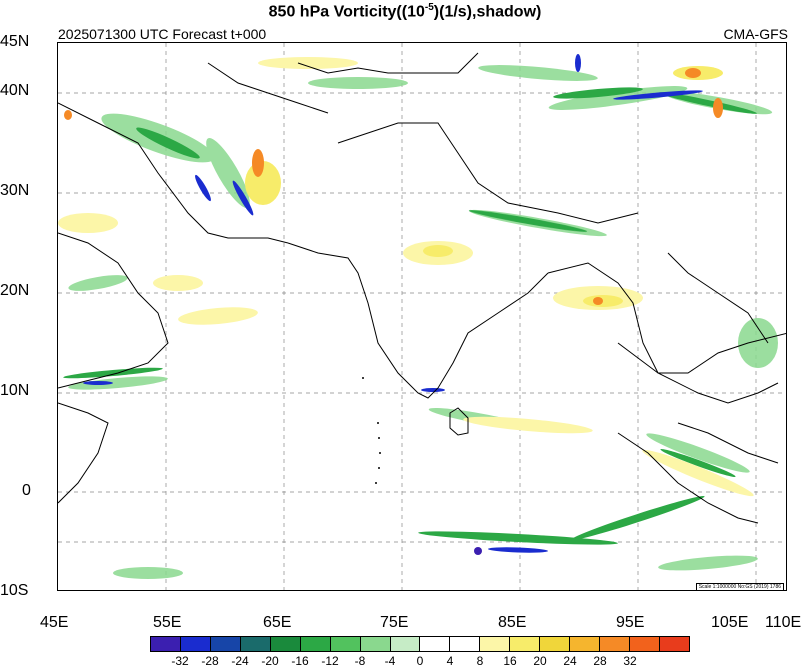 The height and width of the screenshot is (669, 810). What do you see at coordinates (180, 661) in the screenshot?
I see `colorbar-tick-label: -32` at bounding box center [180, 661].